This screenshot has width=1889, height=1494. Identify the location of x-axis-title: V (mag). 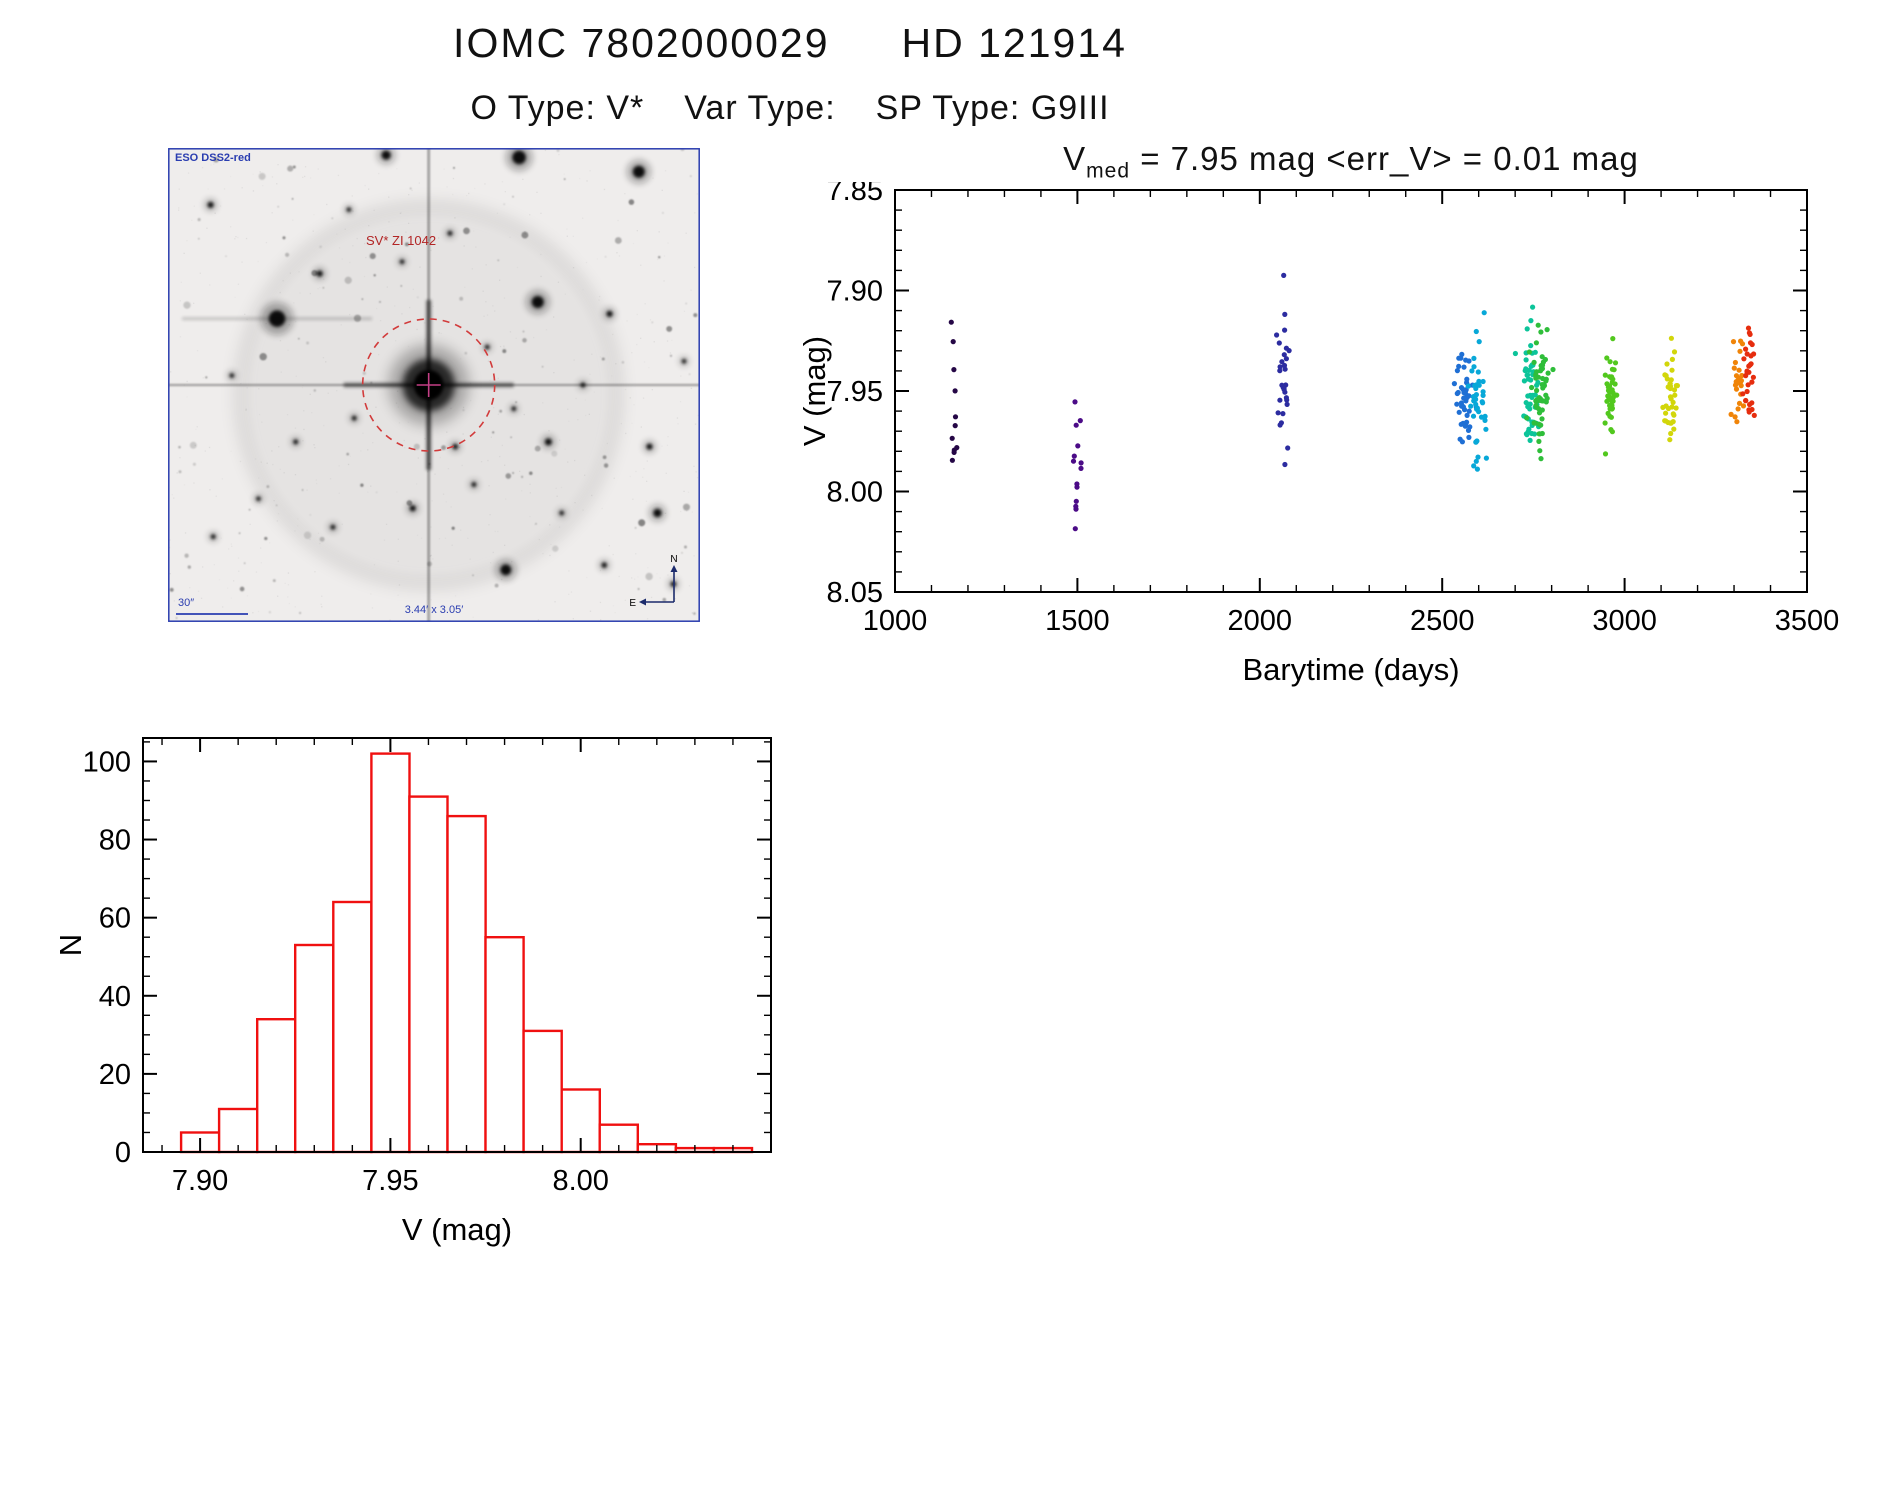
(457, 1229).